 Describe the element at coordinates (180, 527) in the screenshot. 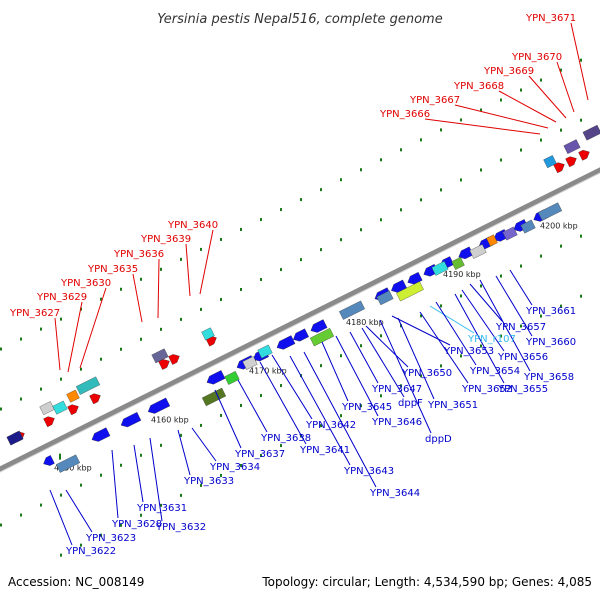

I see `gene-label-reverse: YPN_3632` at that location.